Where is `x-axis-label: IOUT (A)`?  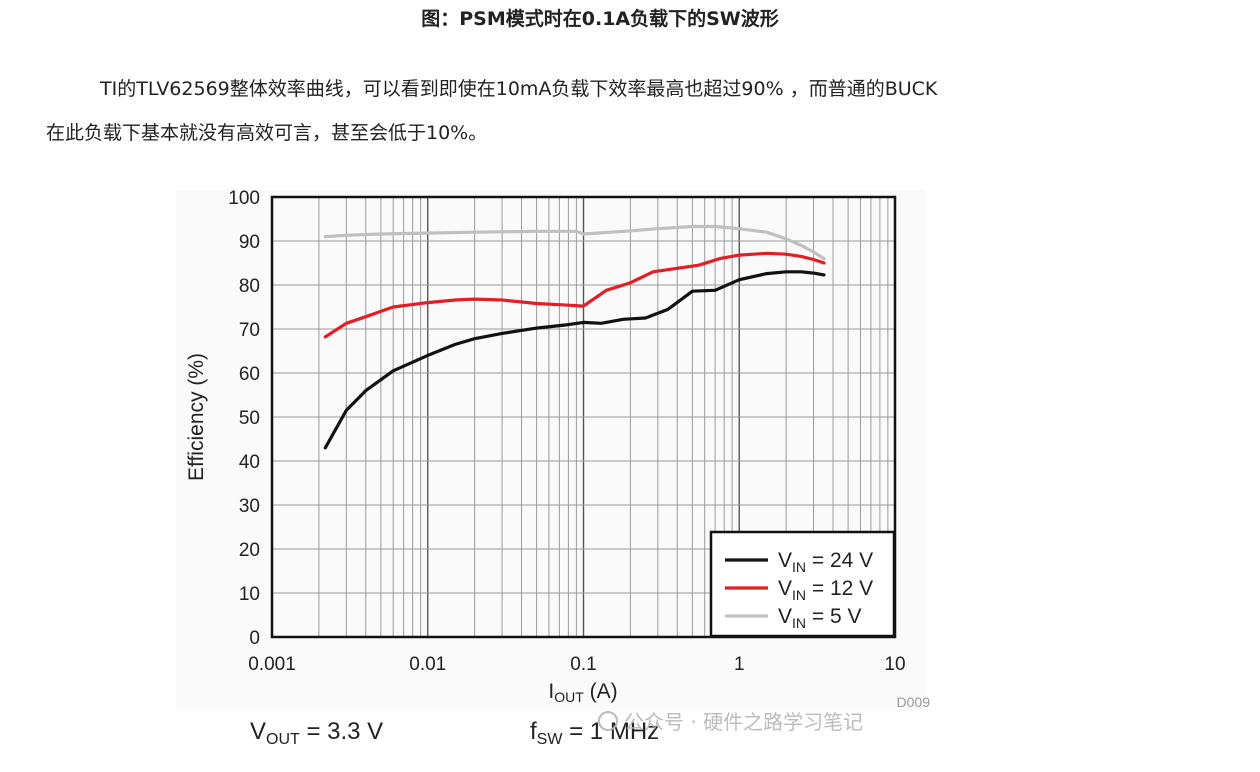 x-axis-label: IOUT (A) is located at coordinates (582, 692).